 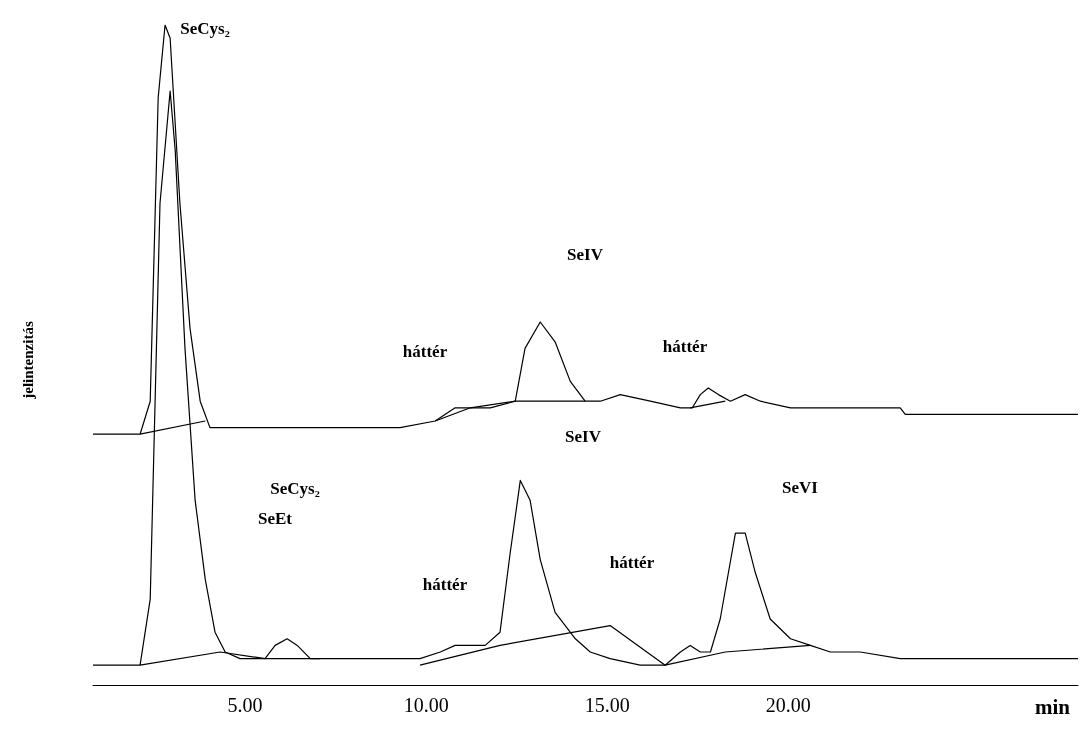 I want to click on x-tick-label: 15.00, so click(x=607, y=705).